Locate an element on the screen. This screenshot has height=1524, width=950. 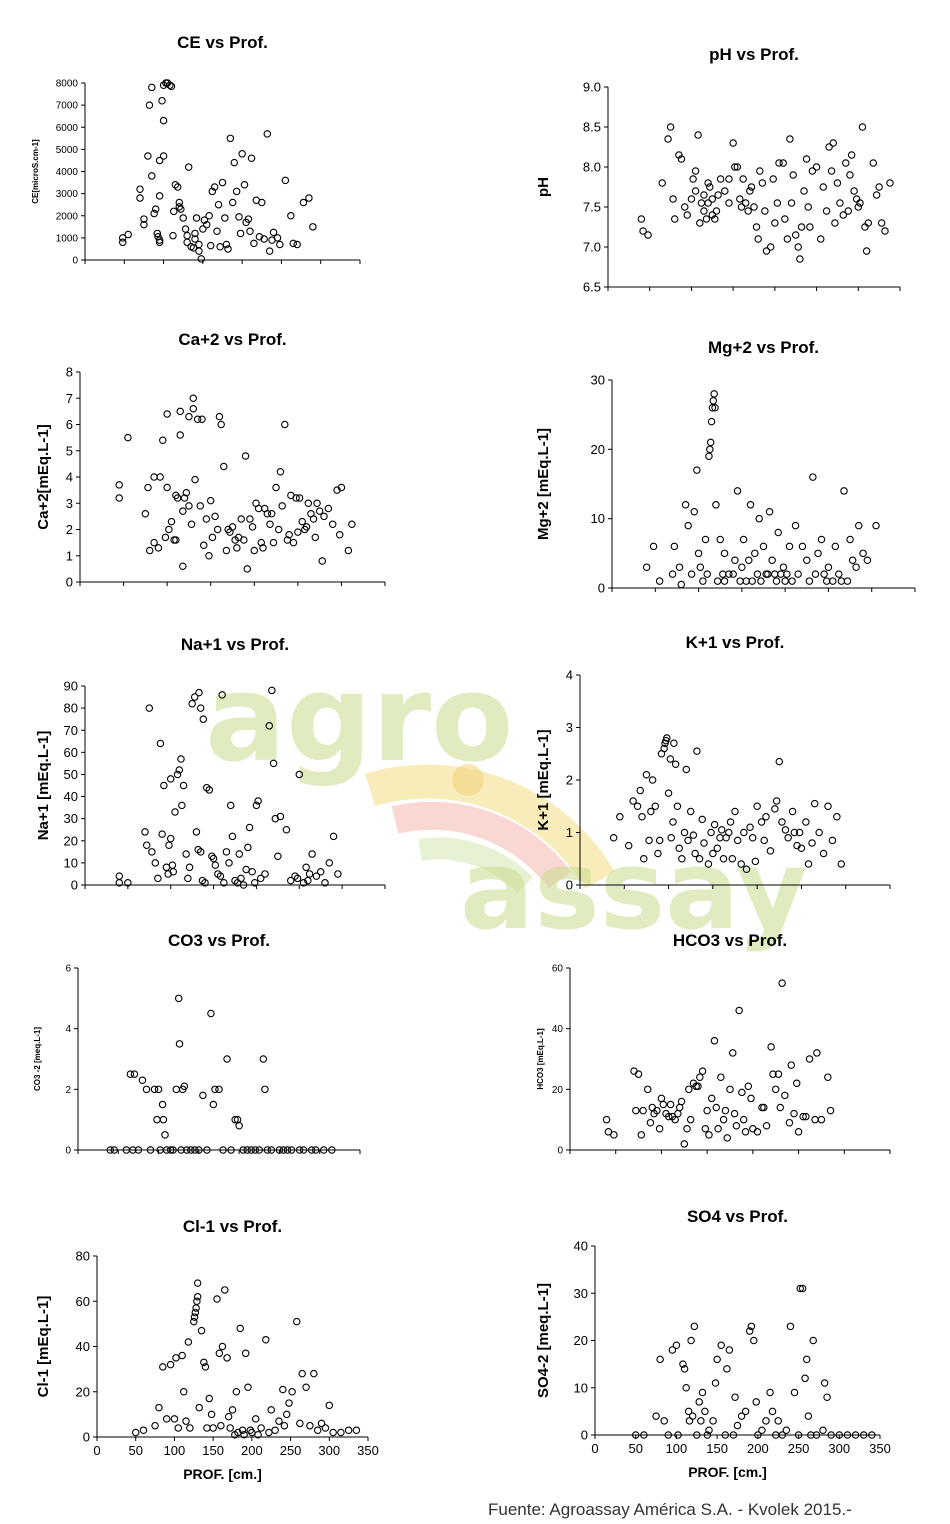
y-axis-label: CE[microS.cm-1] is located at coordinates (35, 171).